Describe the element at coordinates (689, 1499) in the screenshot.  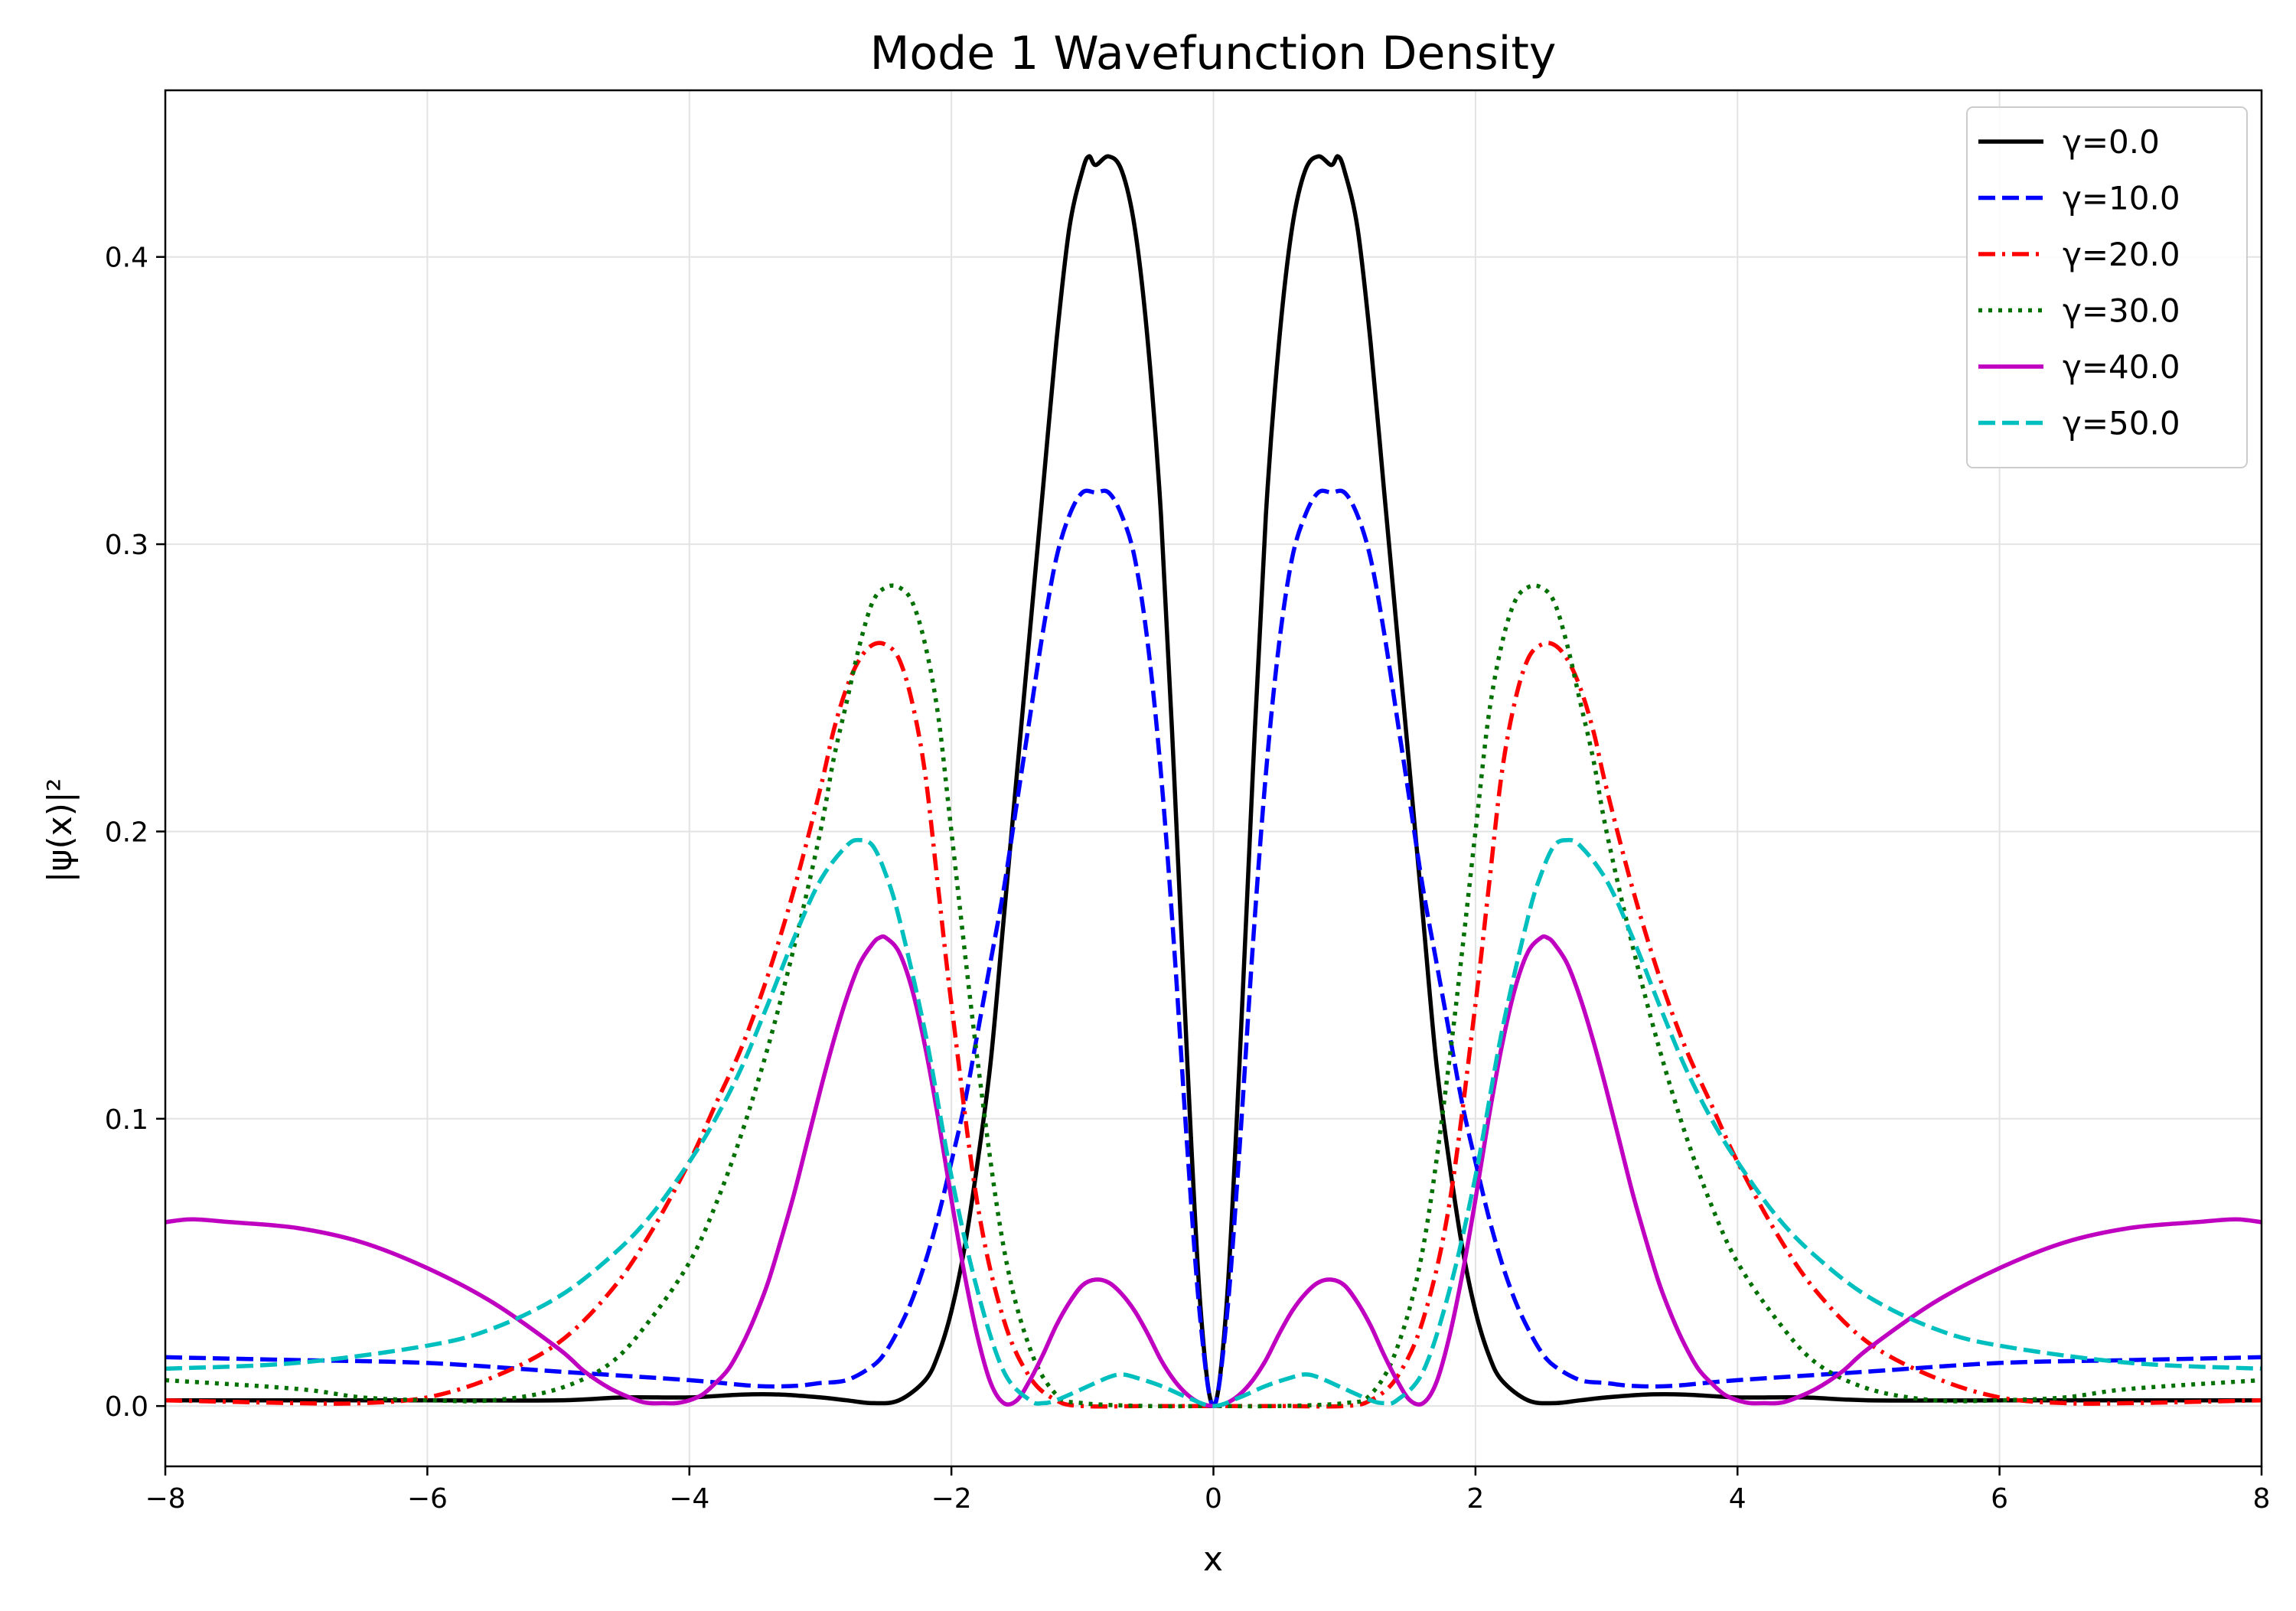
I see `x-tick-label: −4` at that location.